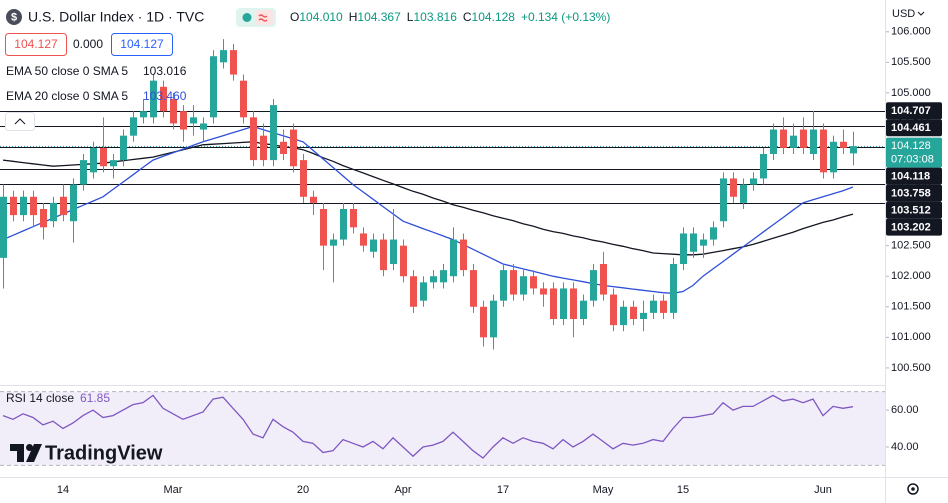 The height and width of the screenshot is (503, 948). I want to click on buy-button, so click(142, 44).